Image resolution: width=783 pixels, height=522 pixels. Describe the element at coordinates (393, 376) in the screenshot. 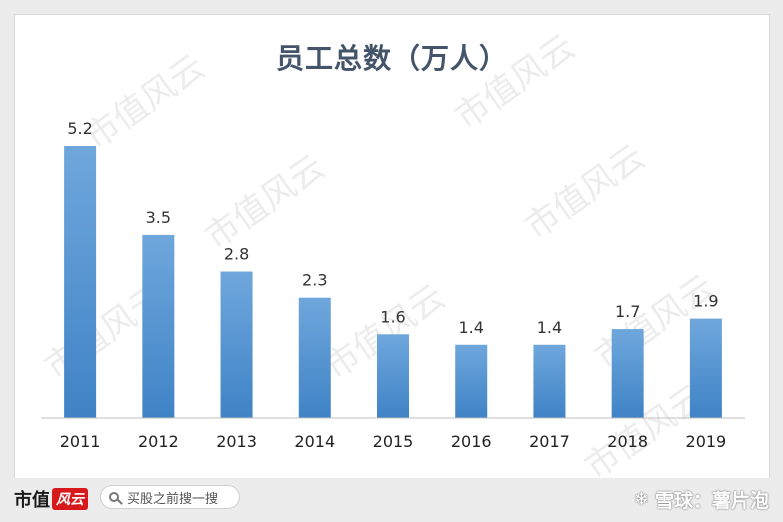

I see `bar-2015` at that location.